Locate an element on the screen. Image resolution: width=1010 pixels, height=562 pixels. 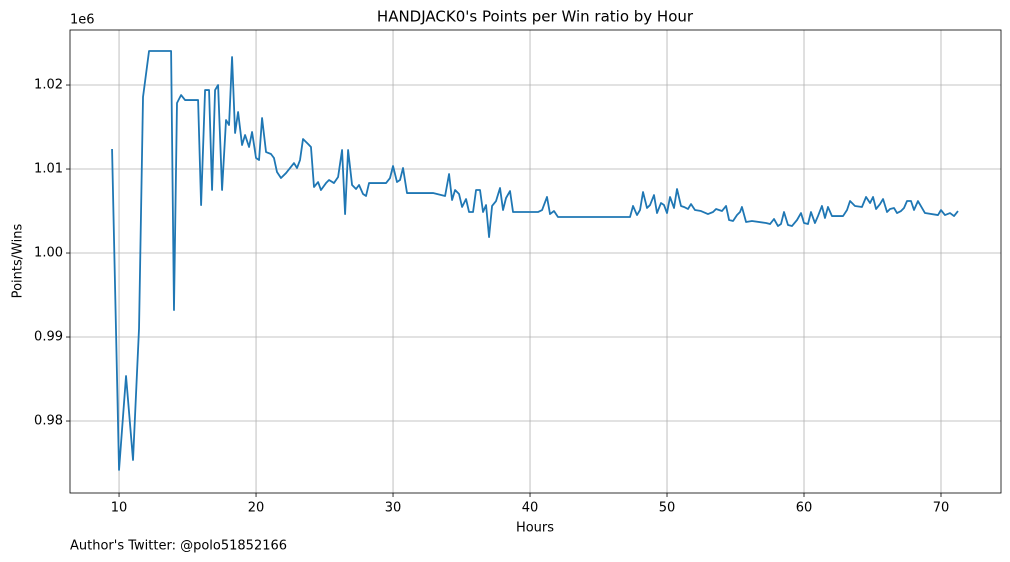
y-tick-label: 1.00 is located at coordinates (48, 253).